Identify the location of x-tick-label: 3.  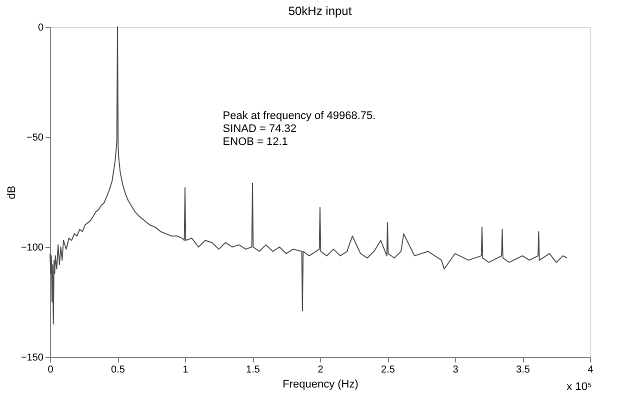
(455, 370).